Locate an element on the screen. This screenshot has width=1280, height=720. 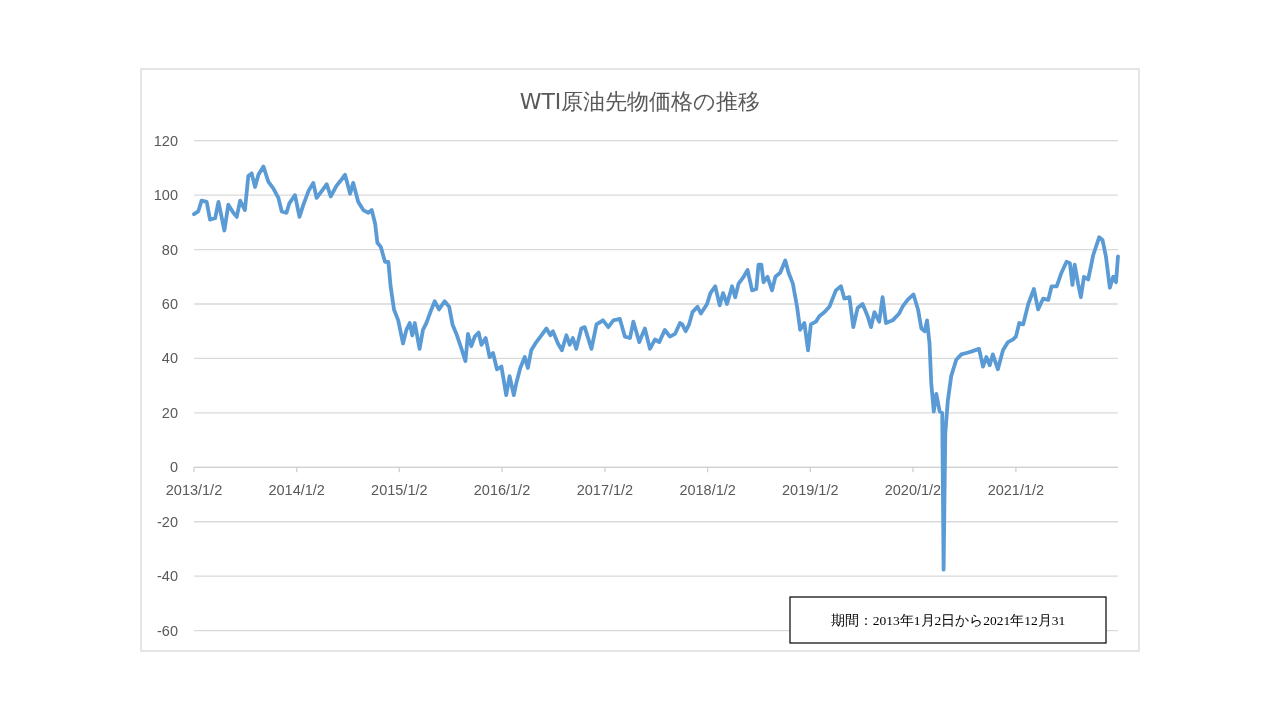
xtick-label: 2019/1/2 is located at coordinates (810, 490).